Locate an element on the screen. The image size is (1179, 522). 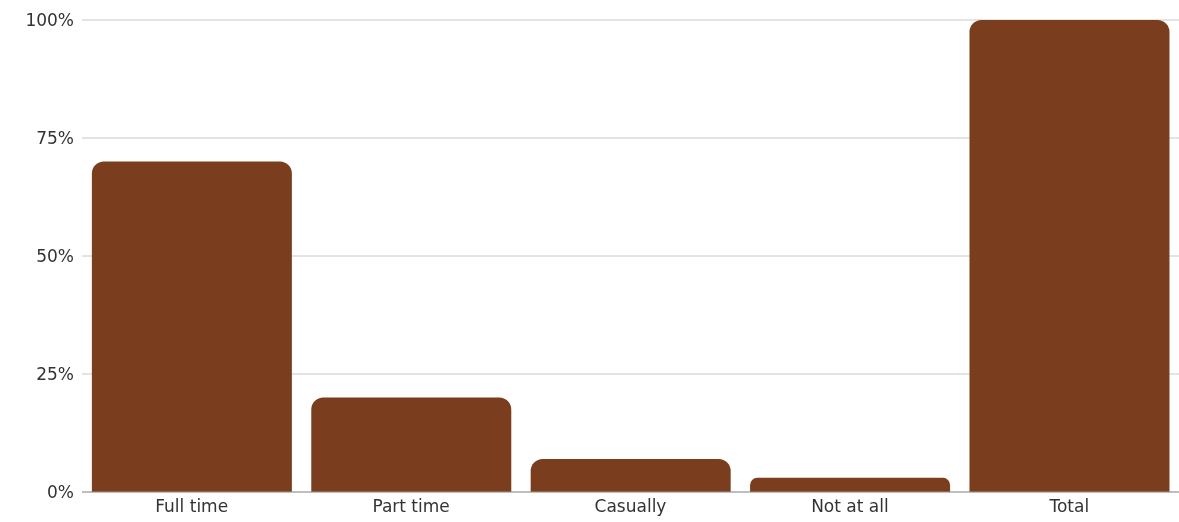
x-tick-label: Full time is located at coordinates (192, 506).